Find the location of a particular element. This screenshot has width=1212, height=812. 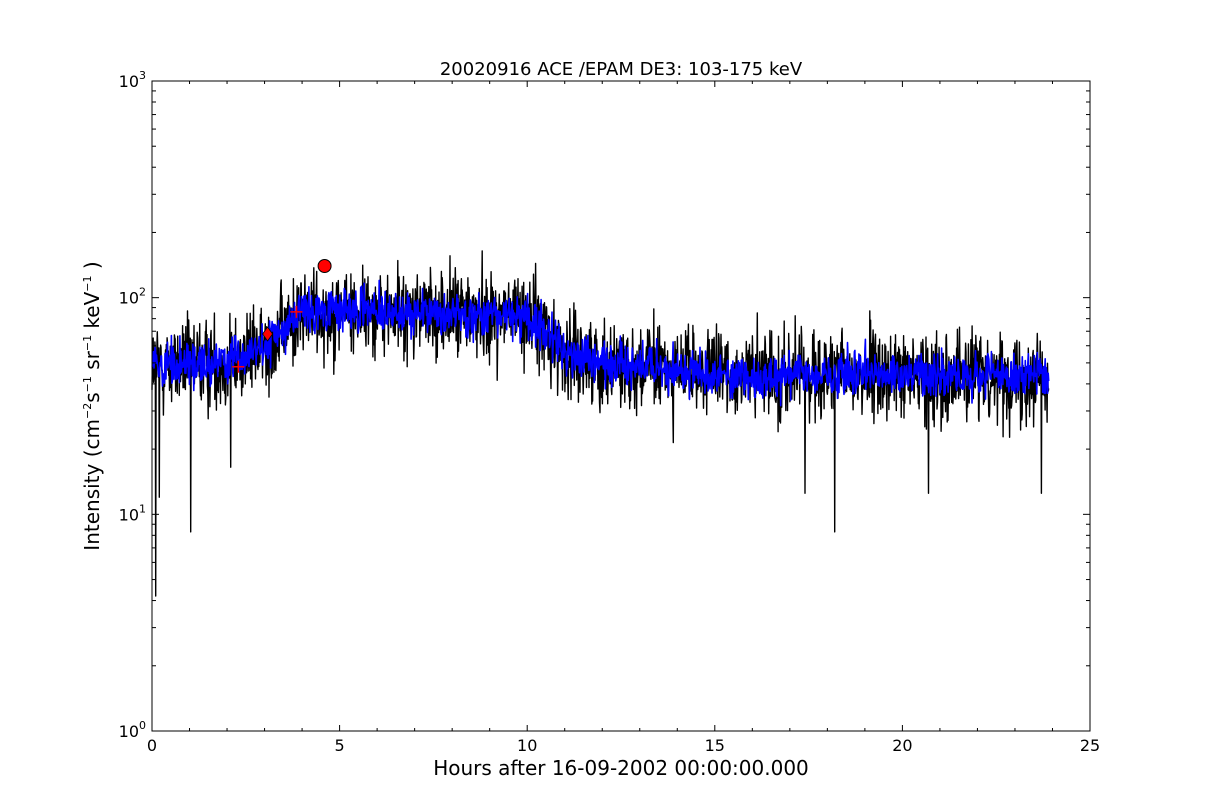

y-tick-label: 10³ is located at coordinates (132, 80).